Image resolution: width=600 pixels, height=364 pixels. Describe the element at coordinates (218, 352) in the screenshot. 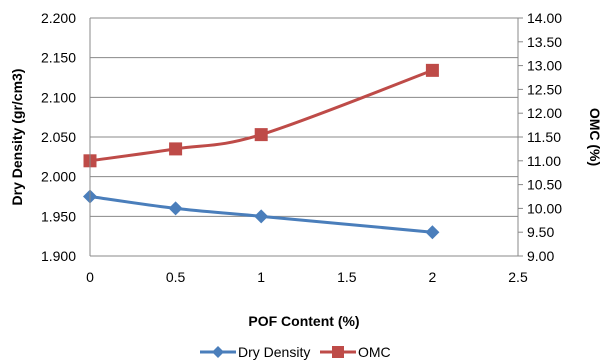

I see `dry-density-legend-marker` at that location.